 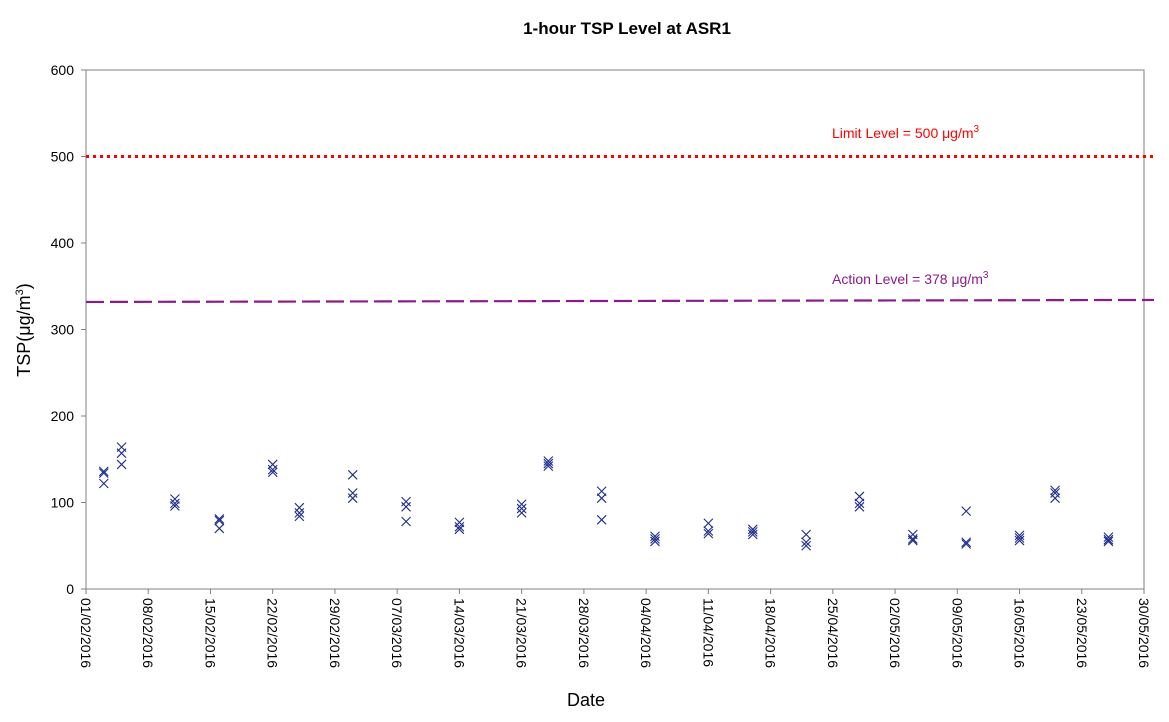 What do you see at coordinates (957, 633) in the screenshot?
I see `x-tick-label: 09/05/2016` at bounding box center [957, 633].